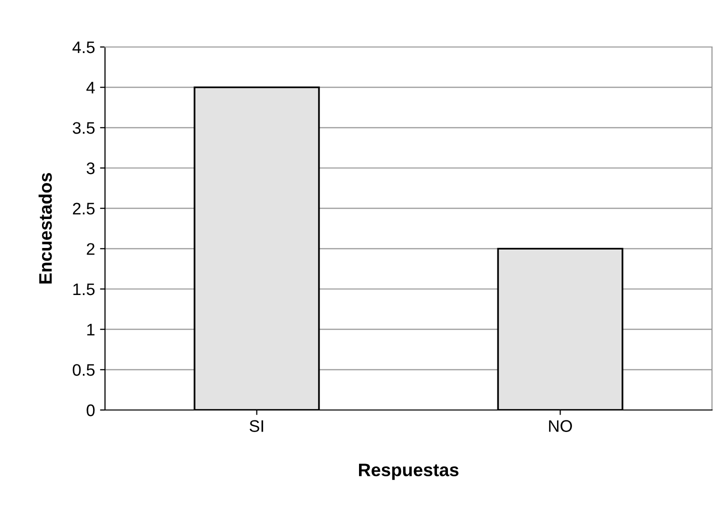  What do you see at coordinates (90, 330) in the screenshot?
I see `y-tick-label: 1` at bounding box center [90, 330].